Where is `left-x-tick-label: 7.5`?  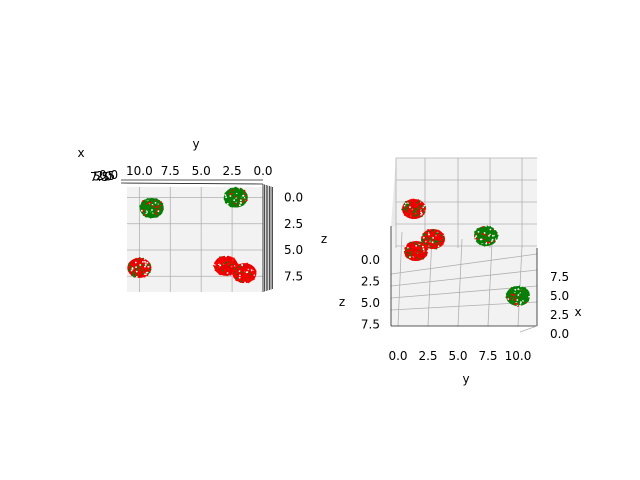 left-x-tick-label: 7.5 is located at coordinates (99, 177).